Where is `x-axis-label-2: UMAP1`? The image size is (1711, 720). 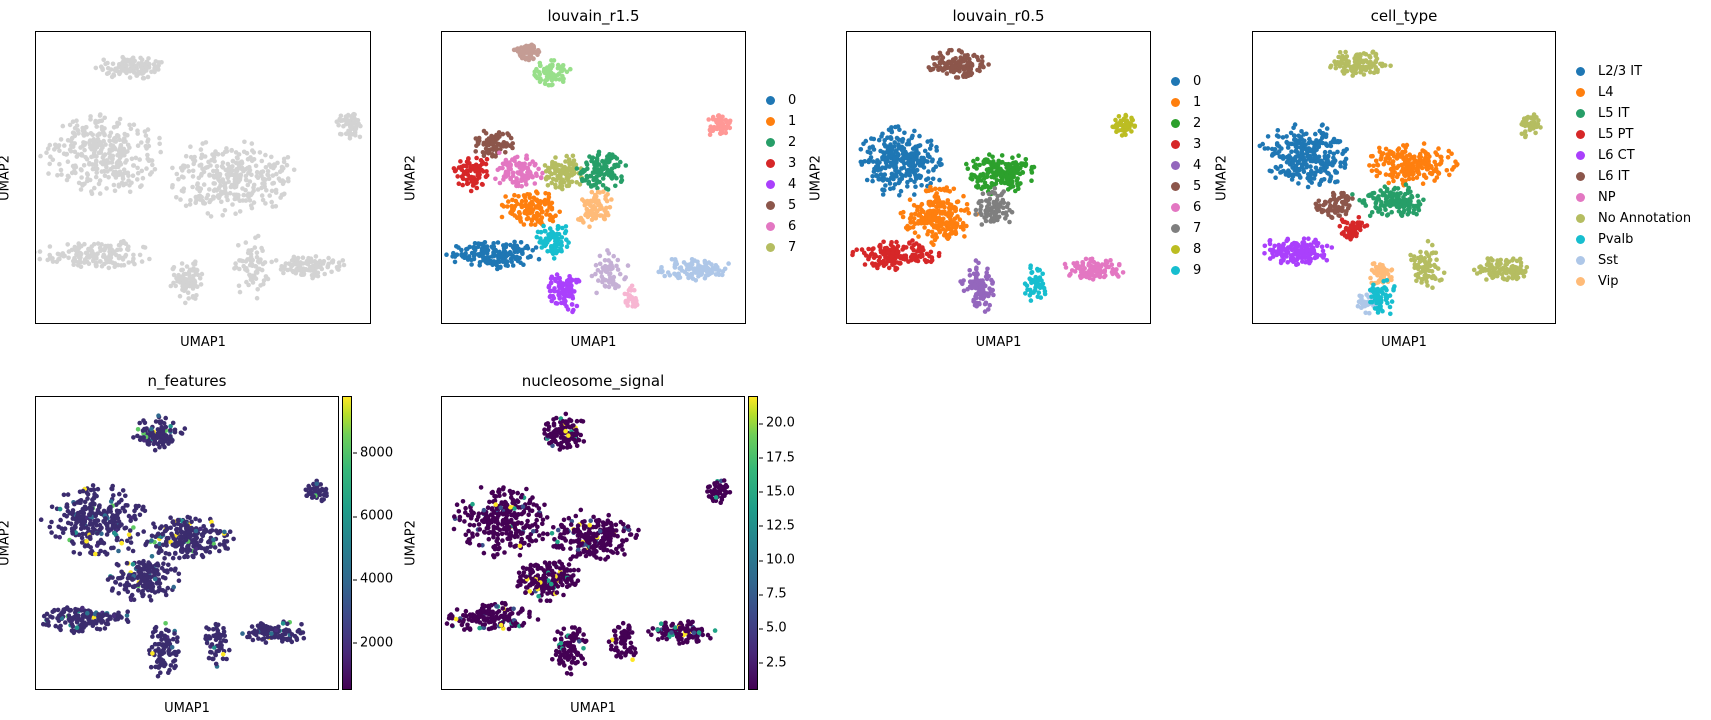
x-axis-label-2: UMAP1 is located at coordinates (593, 342).